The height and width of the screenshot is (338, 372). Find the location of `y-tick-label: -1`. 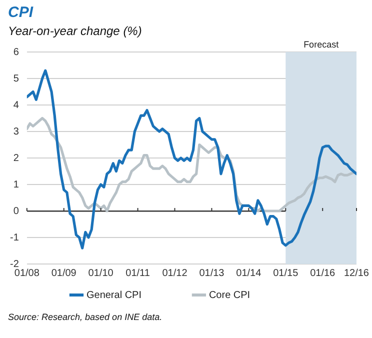

y-tick-label: -1 is located at coordinates (15, 238).